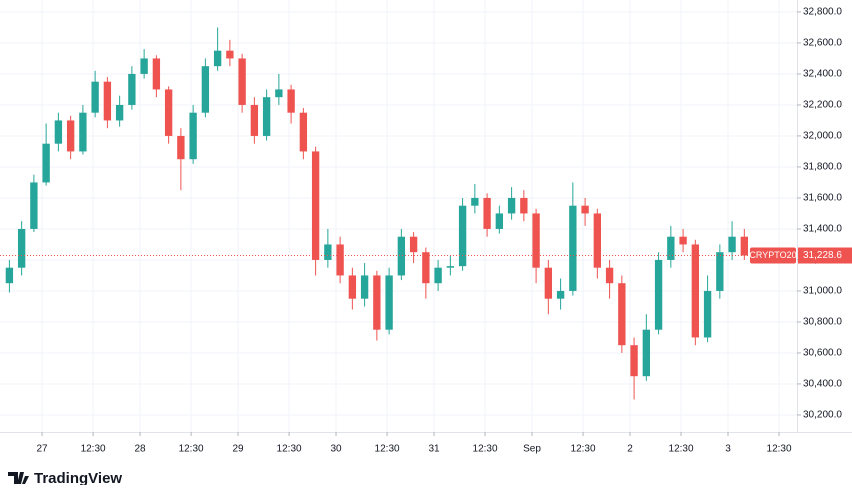 The width and height of the screenshot is (852, 490). Describe the element at coordinates (822, 167) in the screenshot. I see `y-tick-label: 31,800.0` at that location.